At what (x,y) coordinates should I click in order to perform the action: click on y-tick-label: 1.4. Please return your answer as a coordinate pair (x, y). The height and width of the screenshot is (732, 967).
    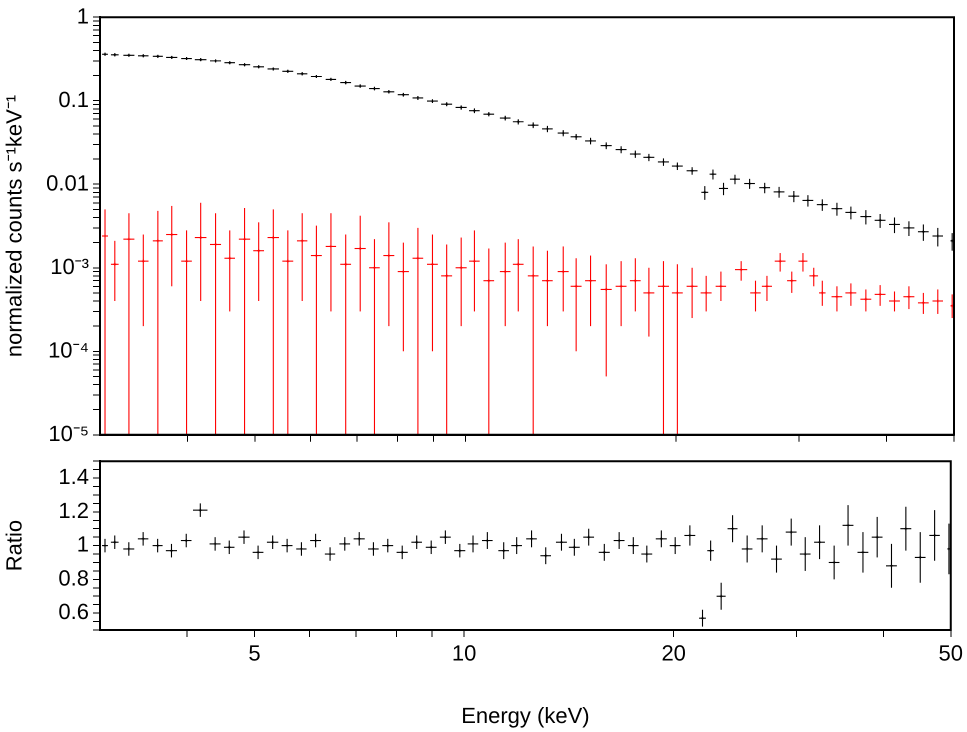
    Looking at the image, I should click on (73, 477).